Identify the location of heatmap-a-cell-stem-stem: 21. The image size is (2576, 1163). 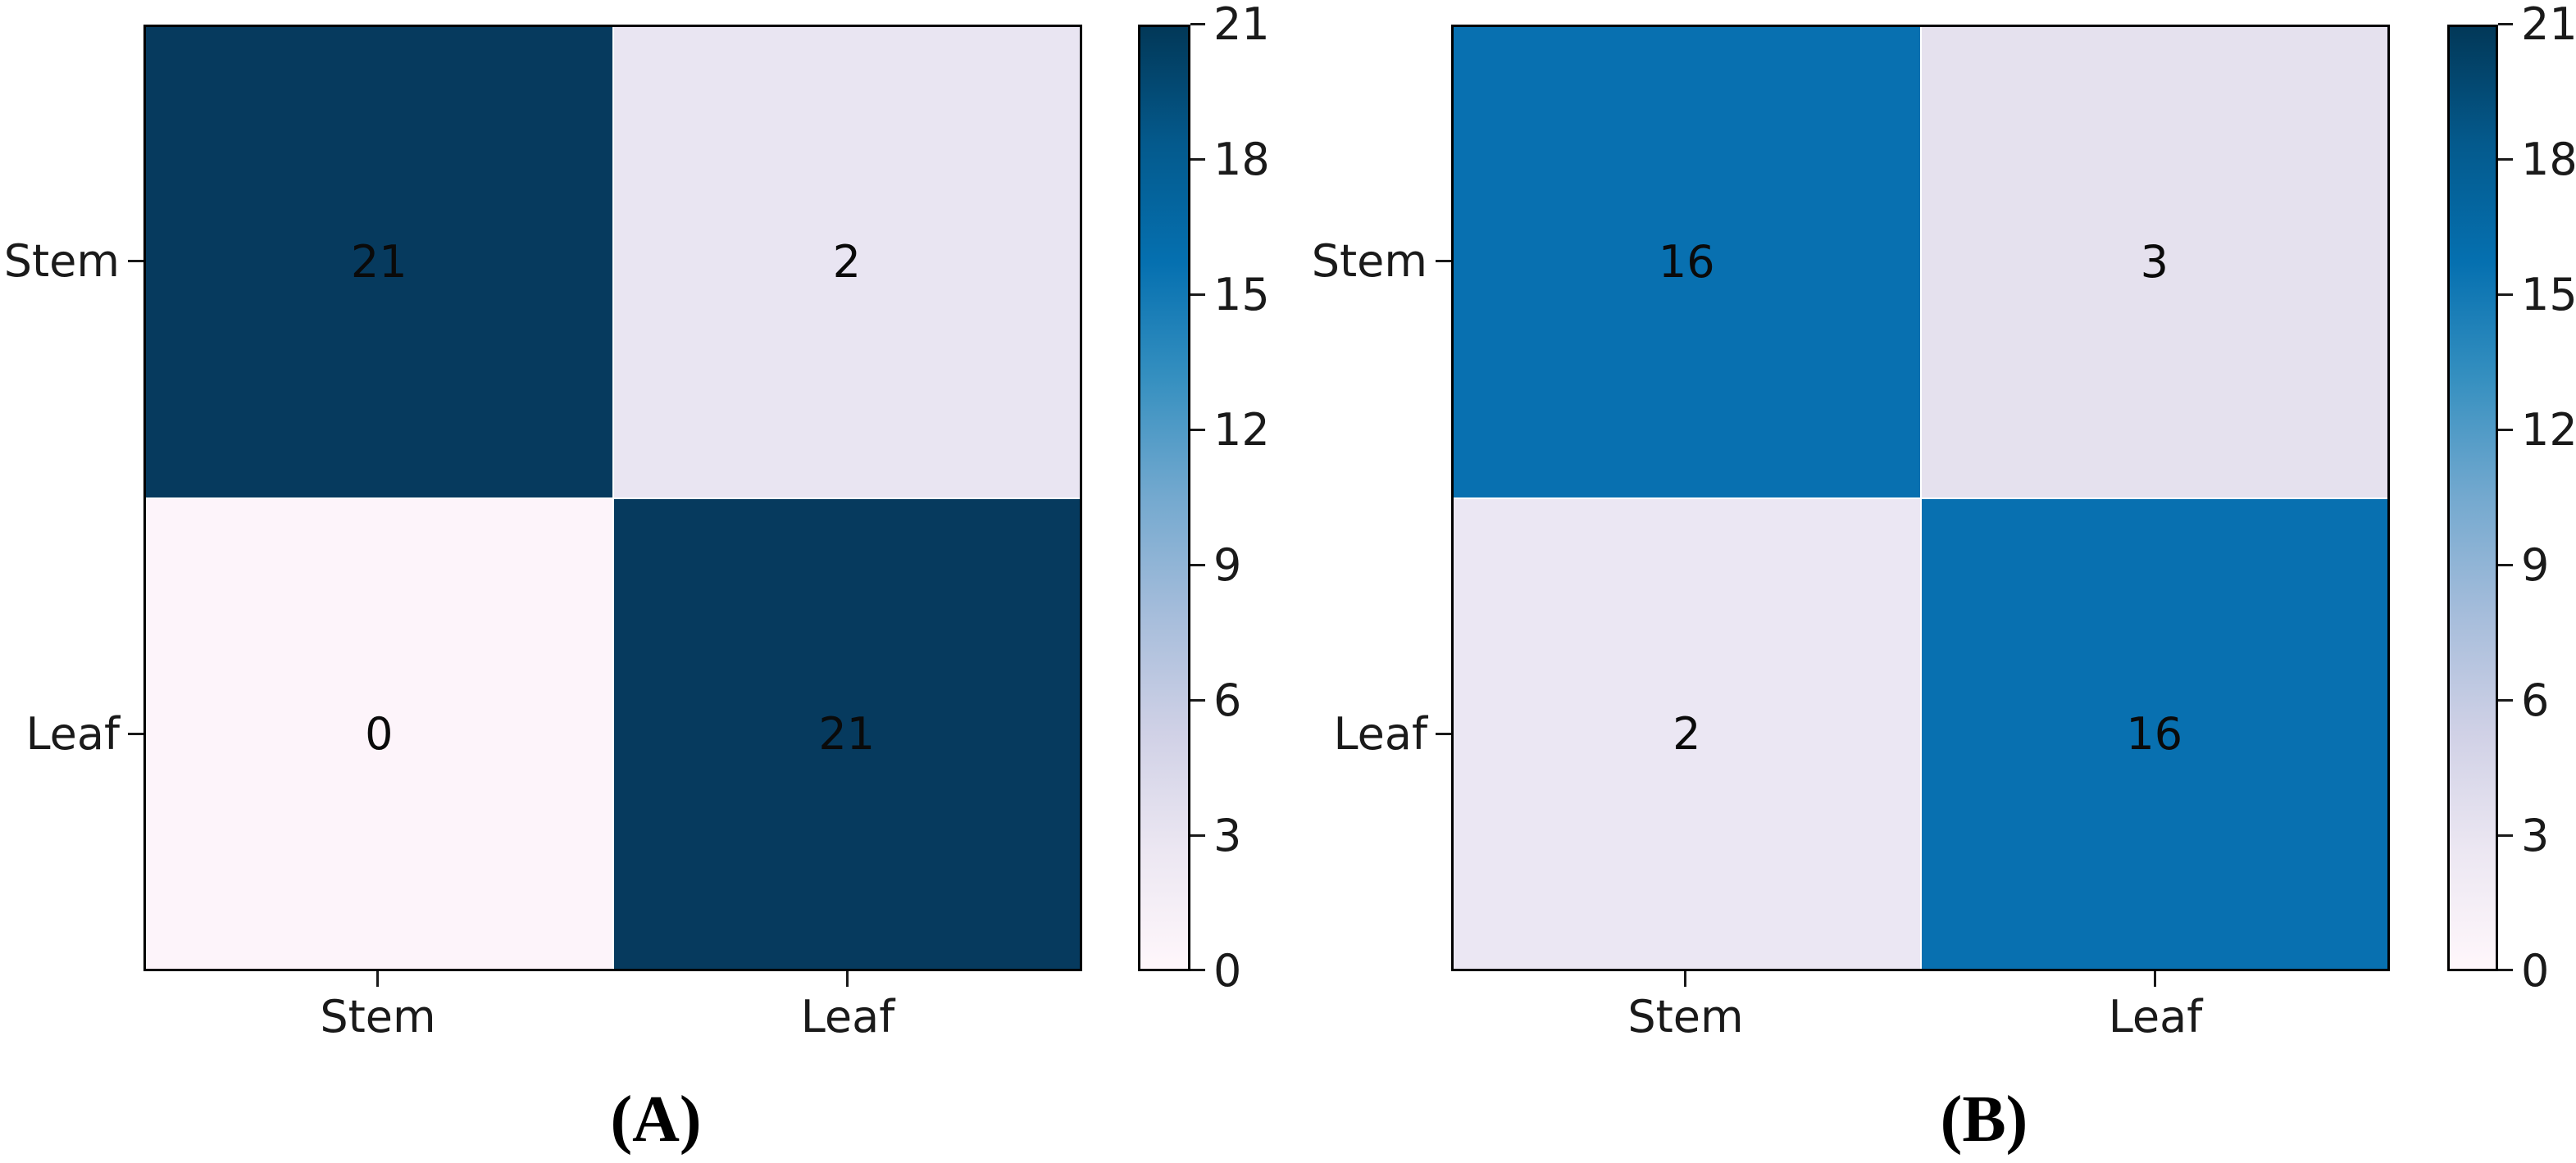
(379, 262).